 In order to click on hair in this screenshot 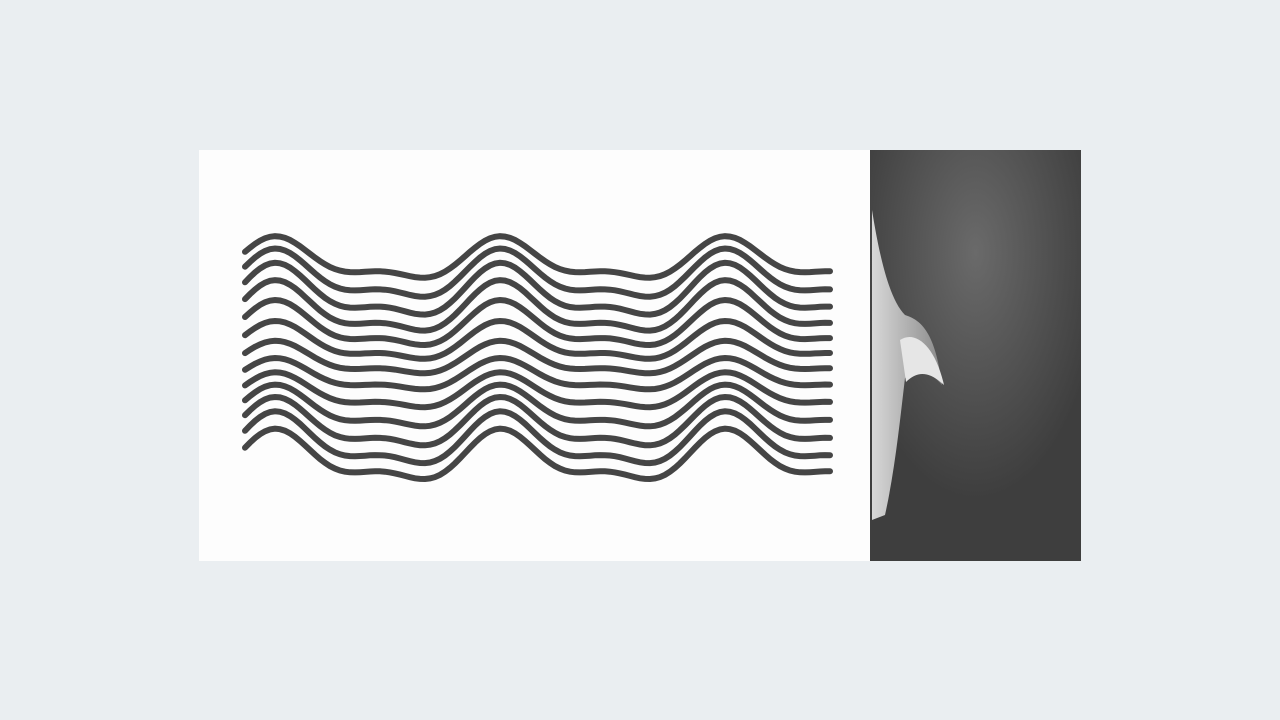, I will do `click(922, 361)`.